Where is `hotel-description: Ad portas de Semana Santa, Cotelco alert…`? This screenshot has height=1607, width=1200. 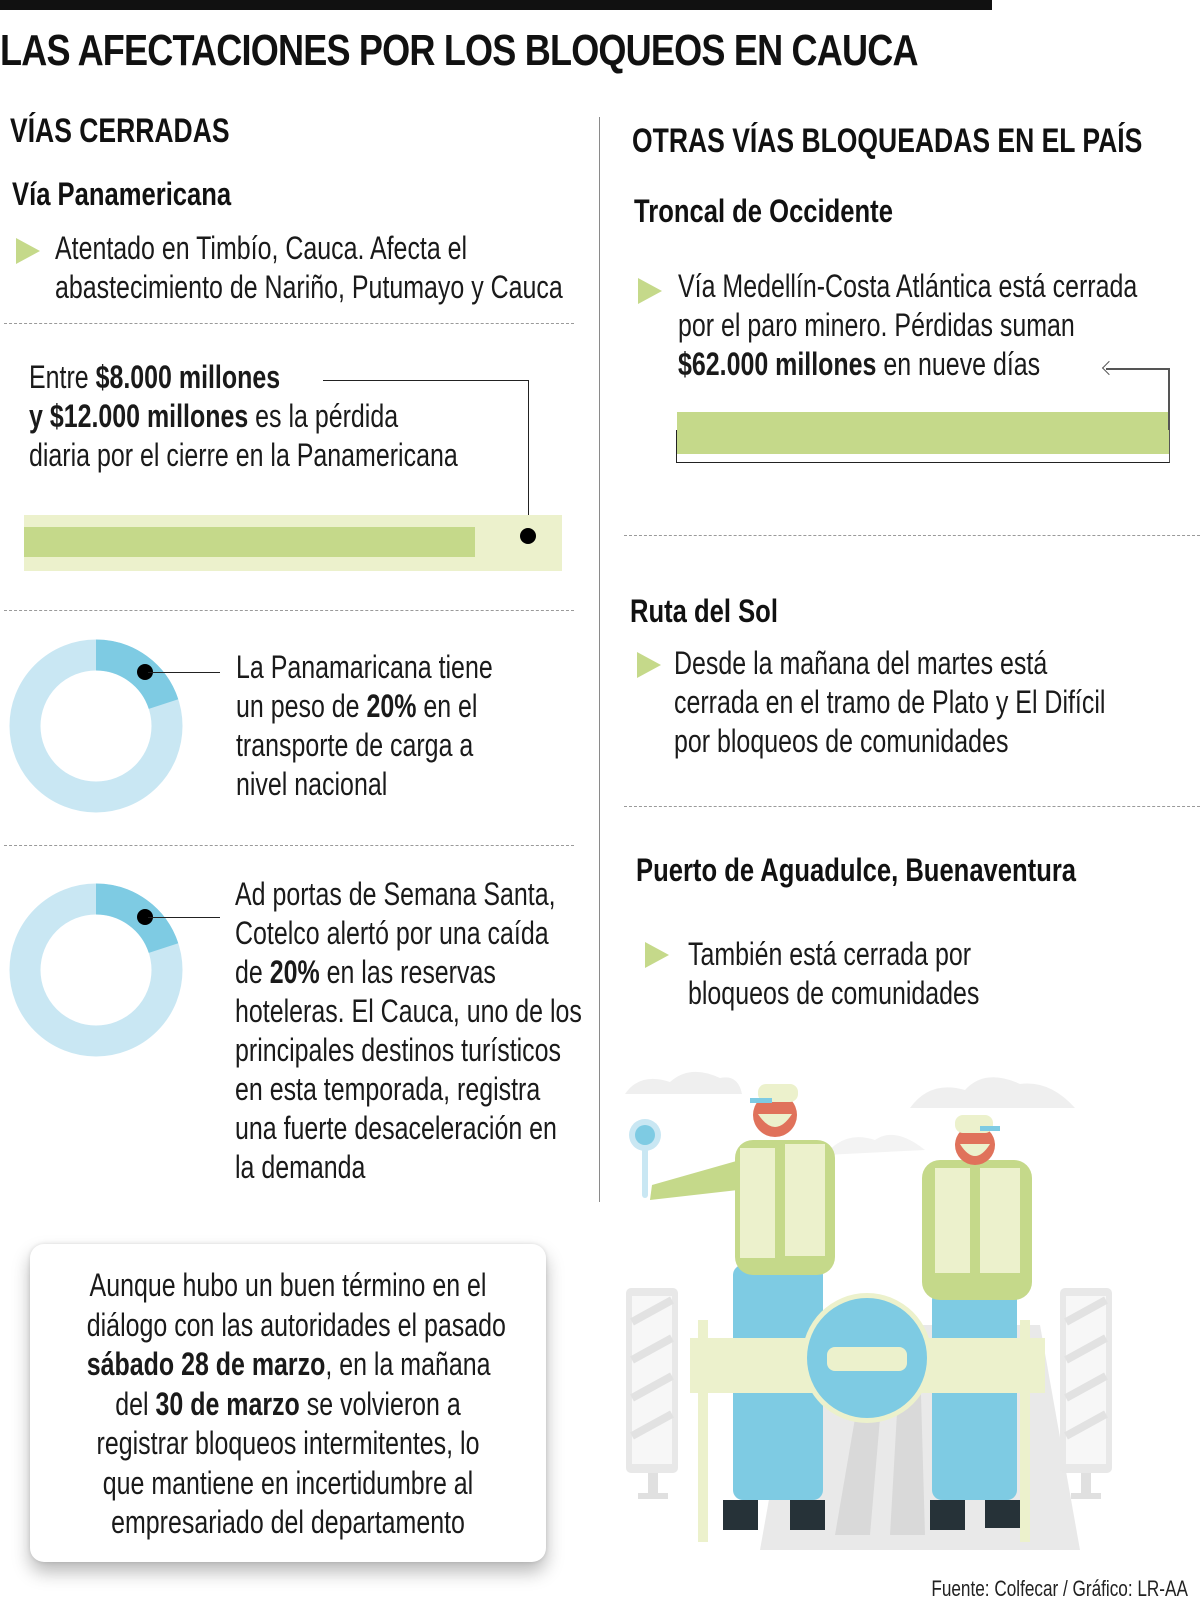 hotel-description: Ad portas de Semana Santa, Cotelco alert… is located at coordinates (408, 1030).